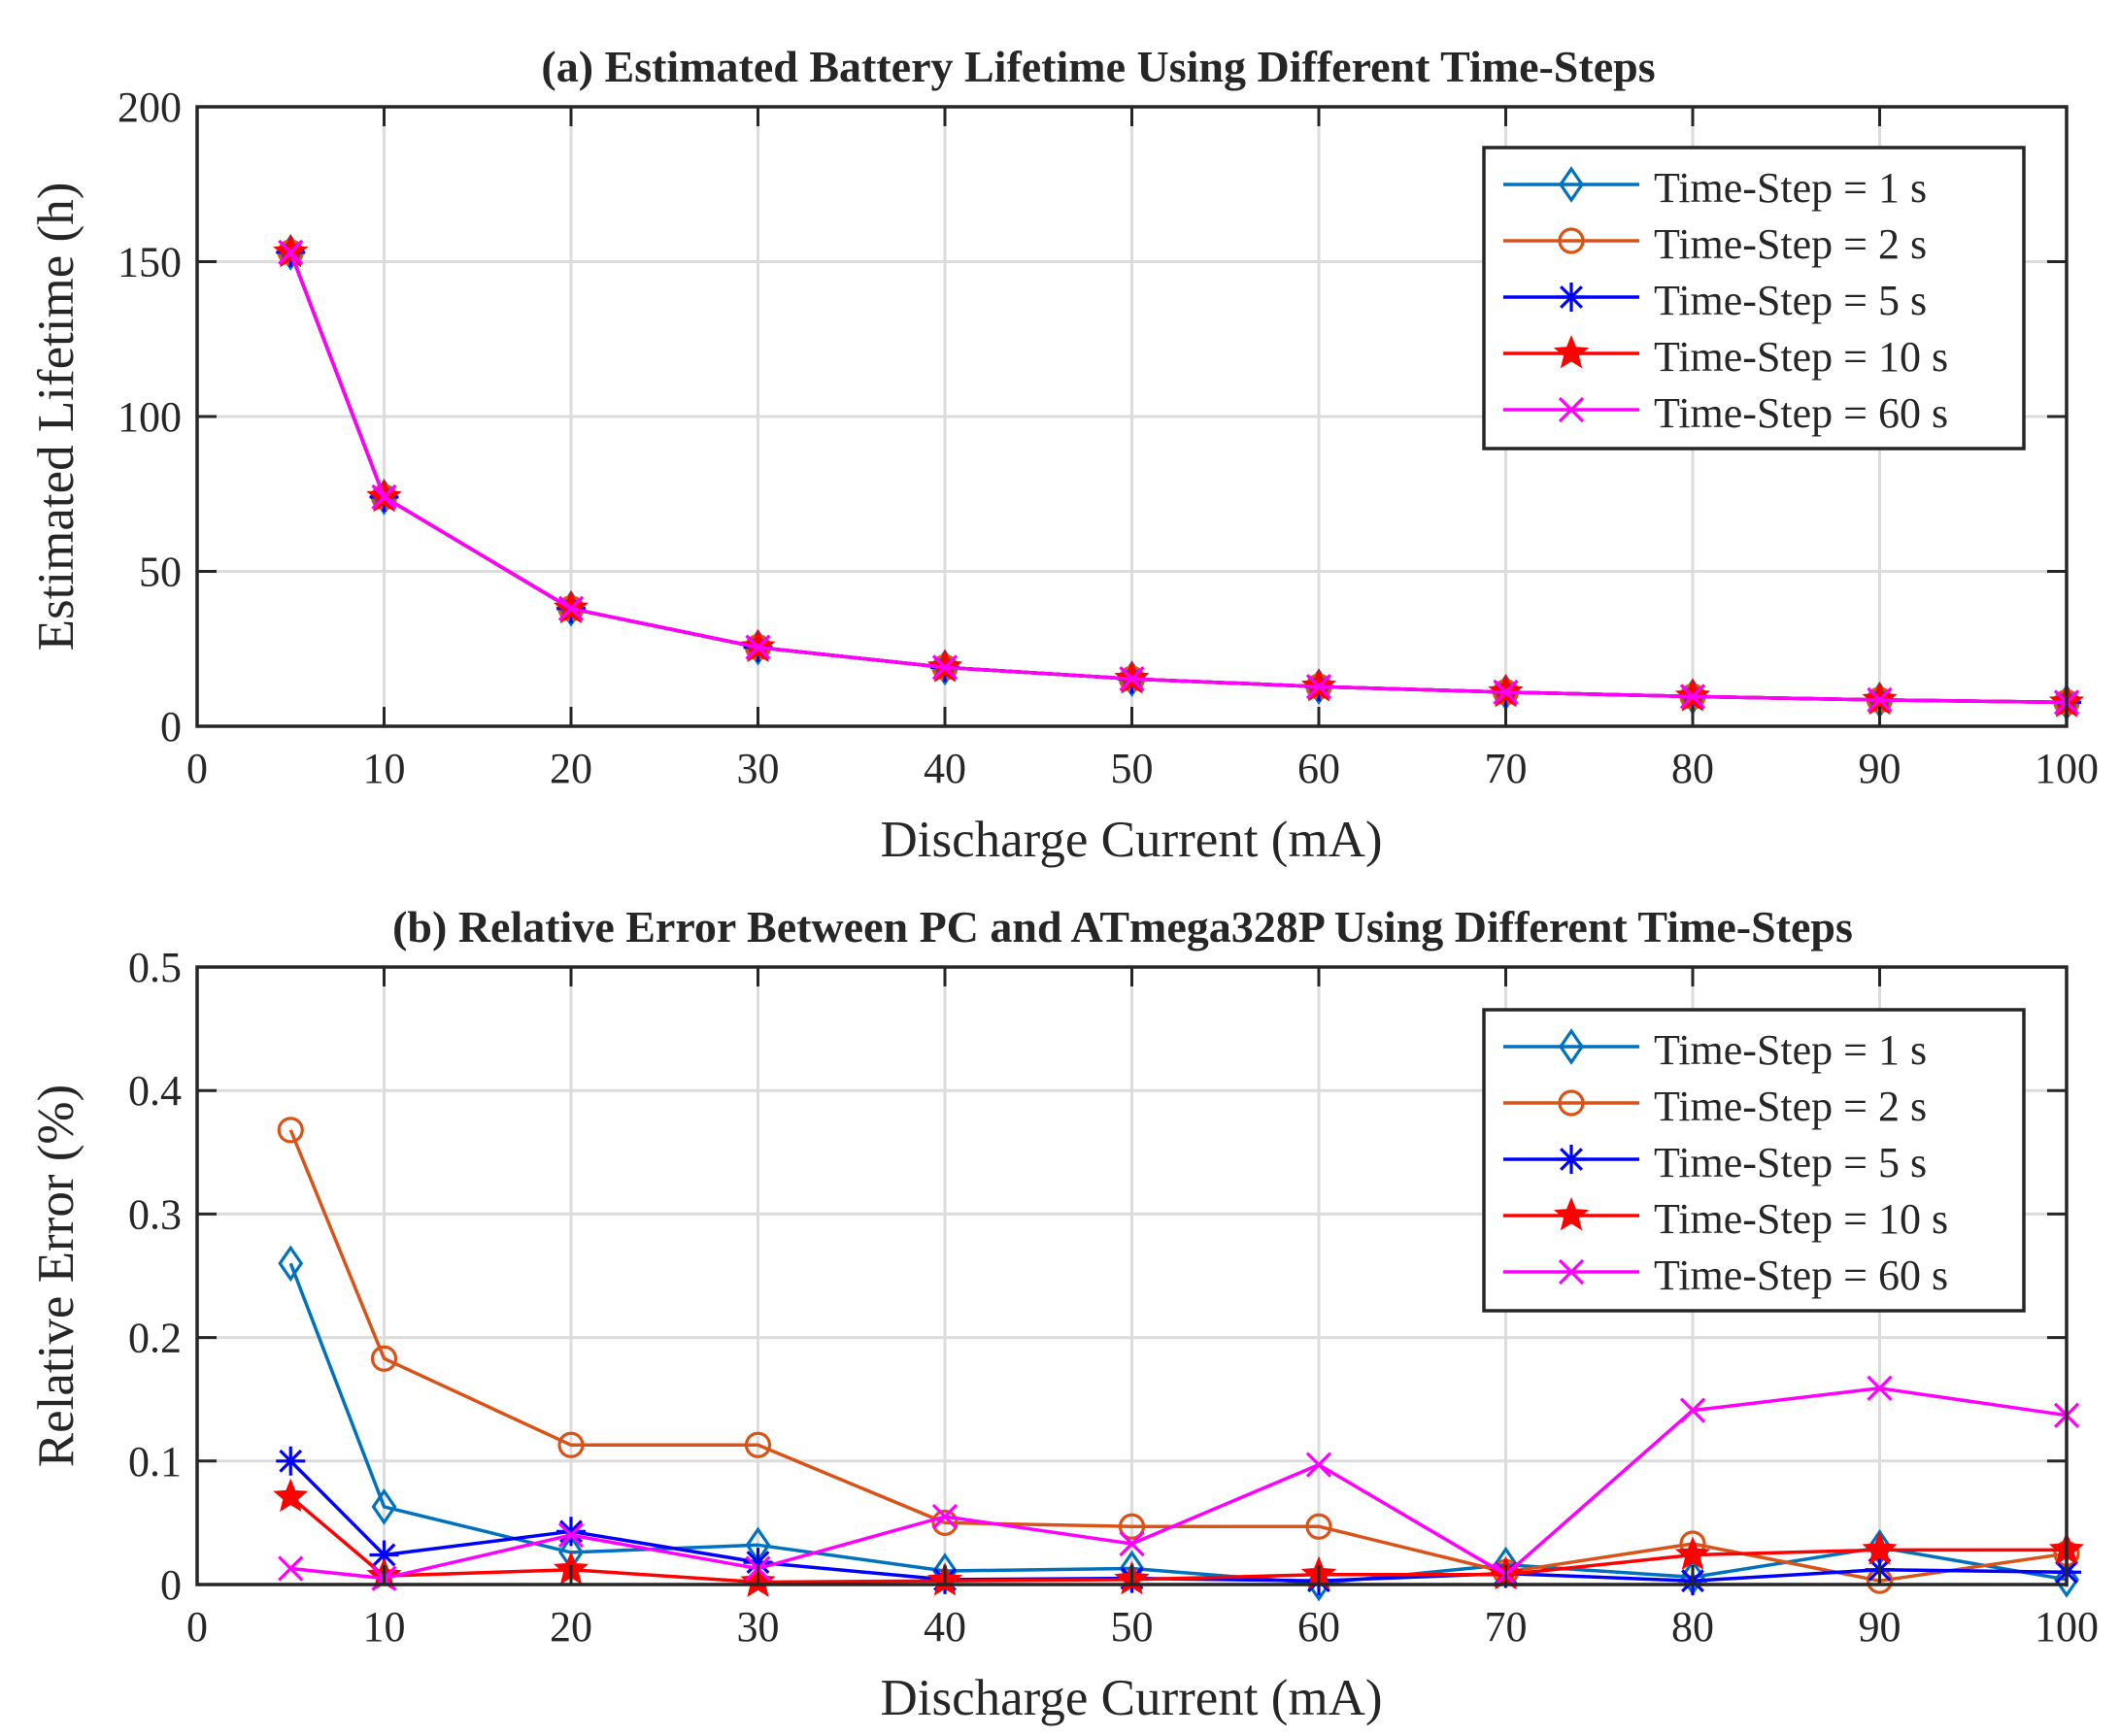  What do you see at coordinates (384, 1627) in the screenshot?
I see `panel-b-x-tick-label-1: 10` at bounding box center [384, 1627].